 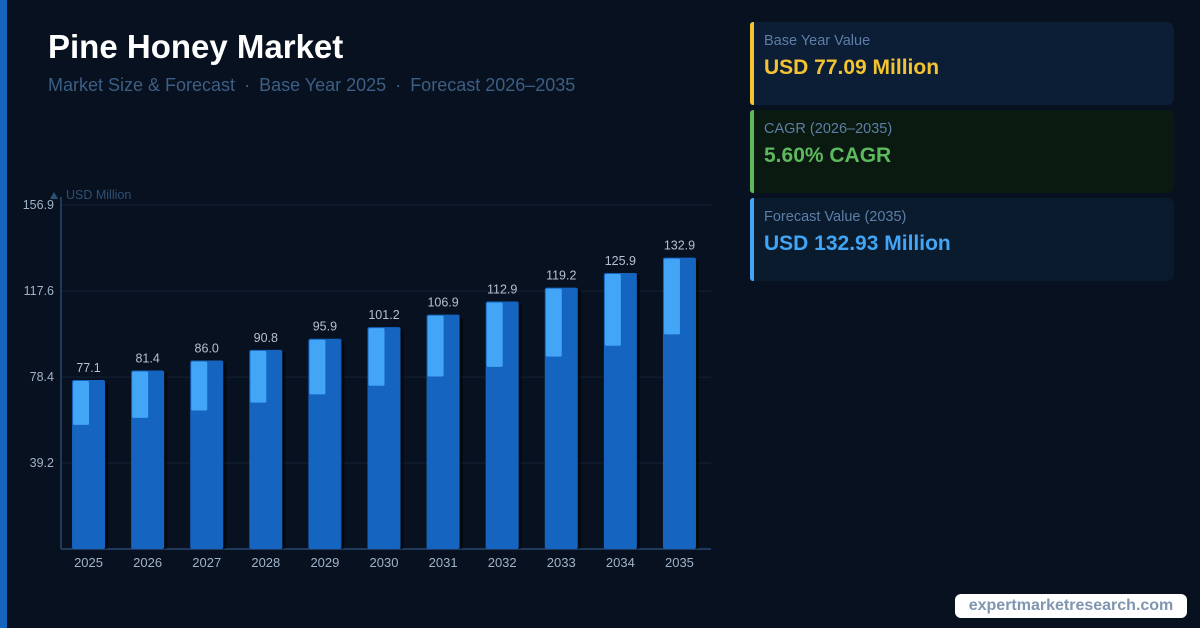 I want to click on x-tick-label: 2032, so click(x=502, y=562).